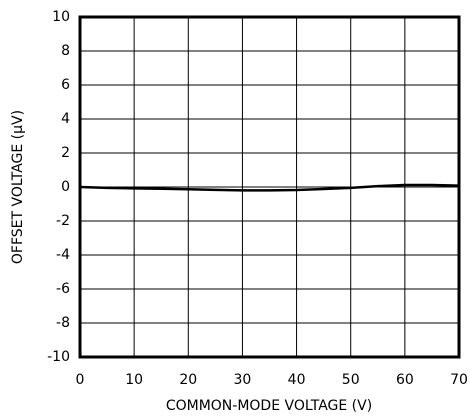 The image size is (470, 417). Describe the element at coordinates (243, 380) in the screenshot. I see `x-tick-label: 30` at that location.